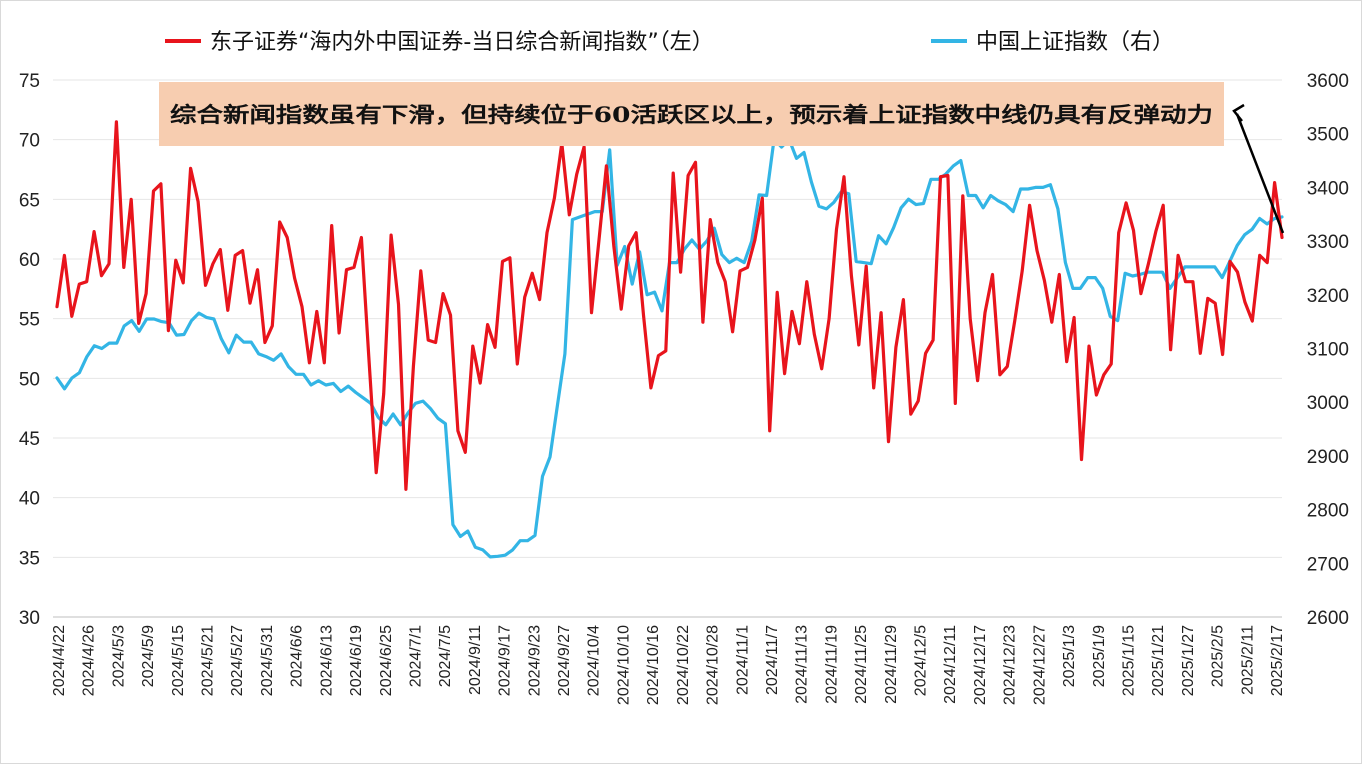 The width and height of the screenshot is (1364, 766). What do you see at coordinates (148, 656) in the screenshot?
I see `x-tick-label: 2024/5/9` at bounding box center [148, 656].